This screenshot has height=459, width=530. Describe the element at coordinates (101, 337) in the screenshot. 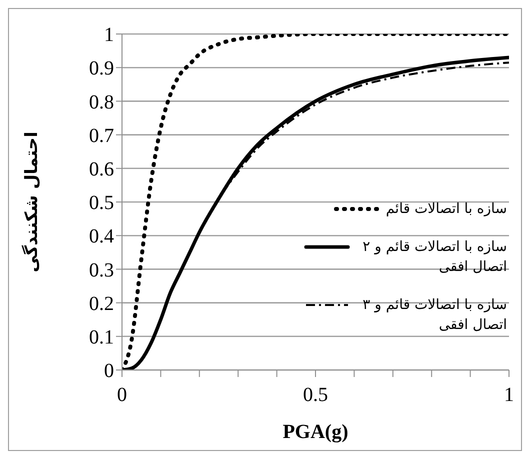

I see `y-tick-label: 0.1` at that location.